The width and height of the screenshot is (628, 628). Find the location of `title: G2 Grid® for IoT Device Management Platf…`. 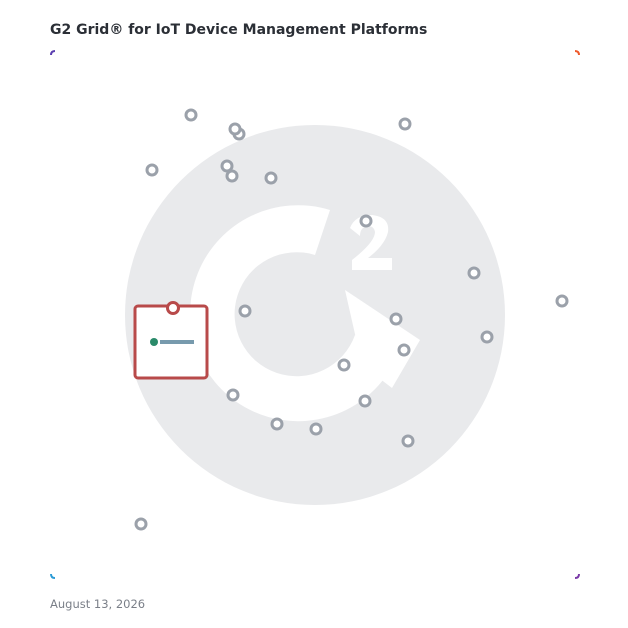

title: G2 Grid® for IoT Device Management Platf… is located at coordinates (238, 30).